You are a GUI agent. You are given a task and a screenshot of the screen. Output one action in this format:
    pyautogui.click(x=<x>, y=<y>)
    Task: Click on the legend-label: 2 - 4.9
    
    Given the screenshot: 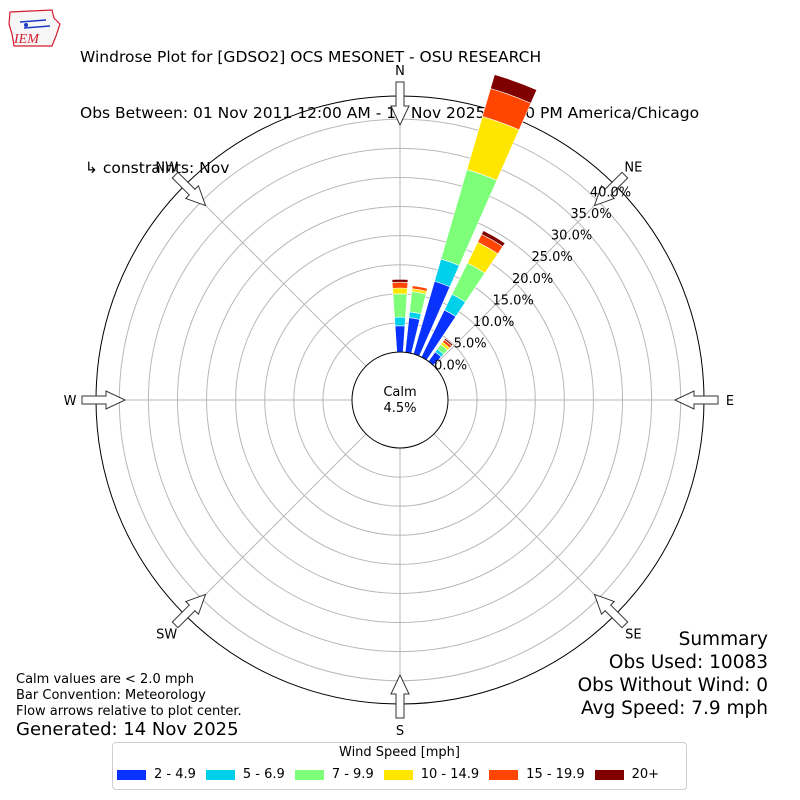 What is the action you would take?
    pyautogui.click(x=175, y=774)
    